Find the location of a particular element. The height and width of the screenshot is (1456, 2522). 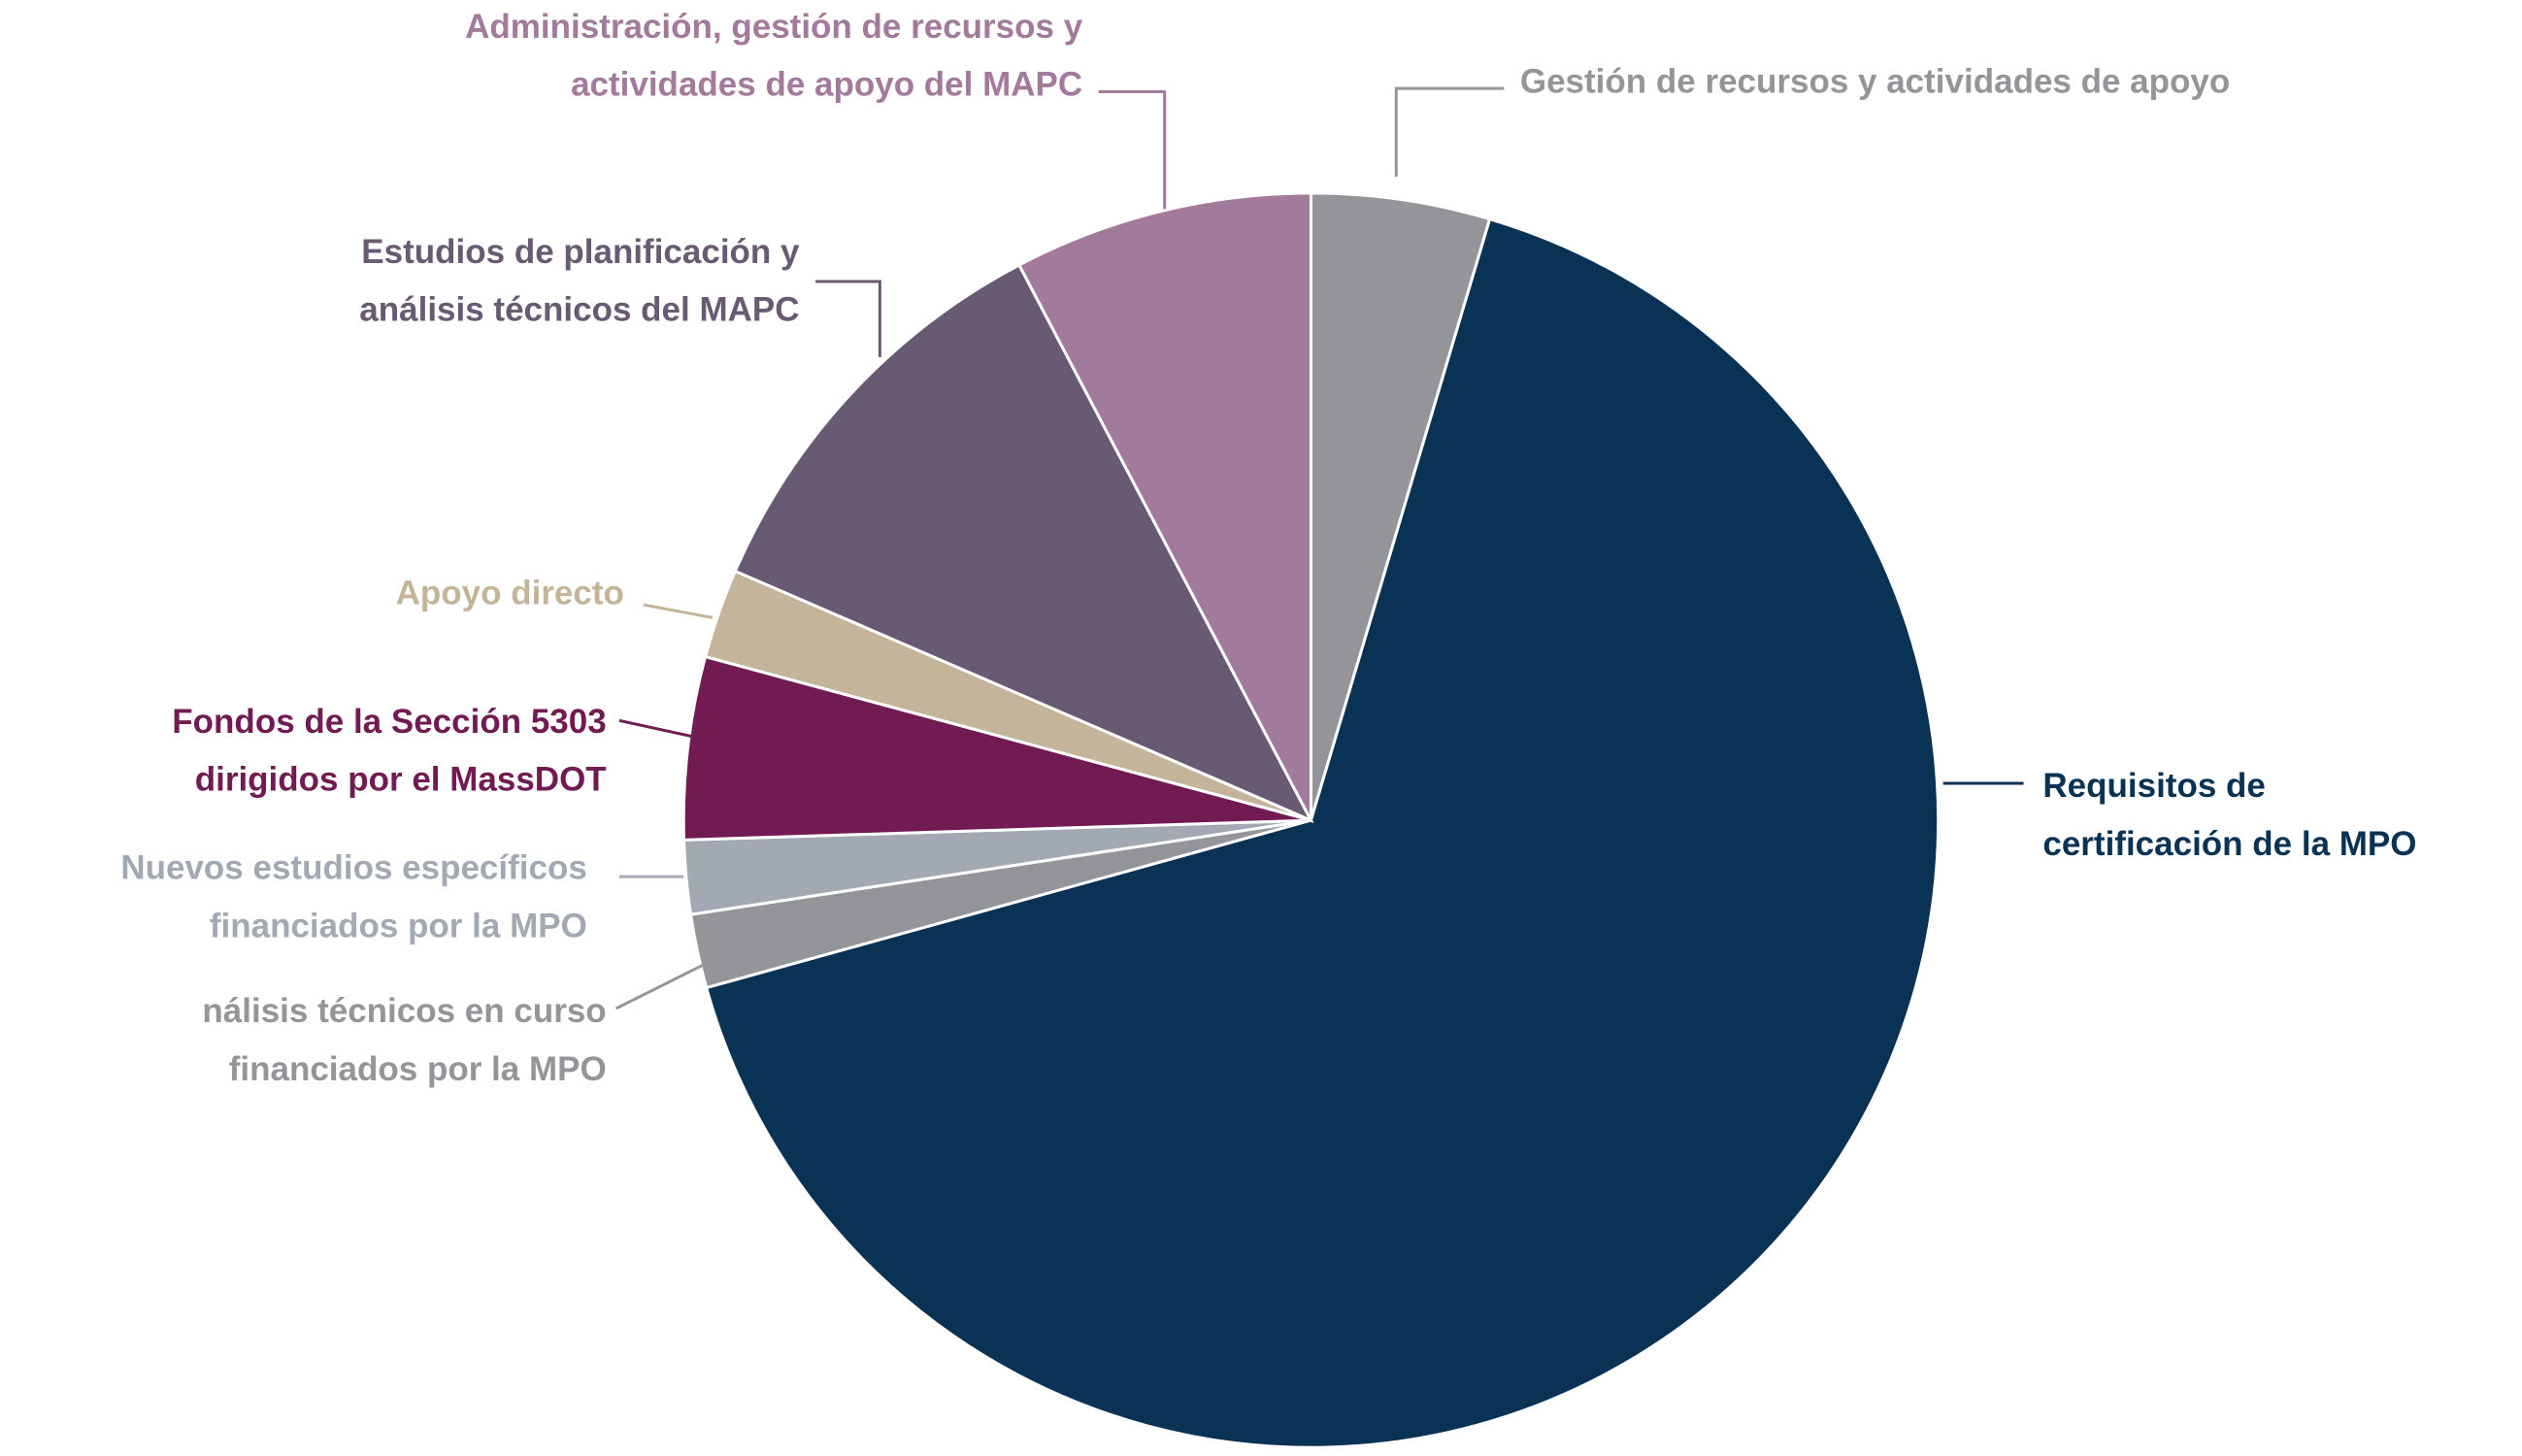

slice-label: Administración, gestión de recursos y is located at coordinates (774, 27).